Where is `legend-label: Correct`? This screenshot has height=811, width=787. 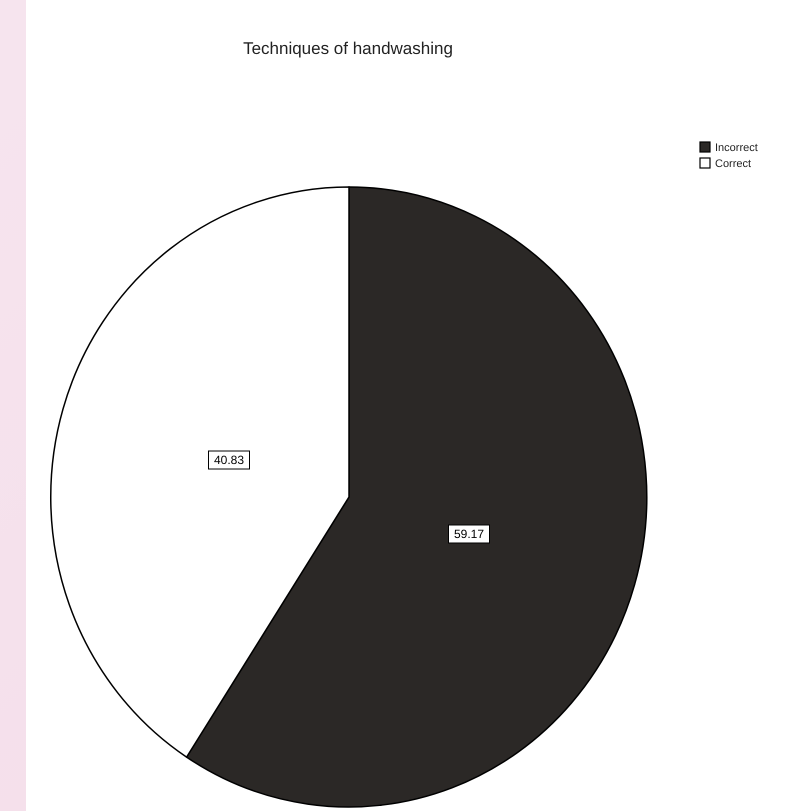
legend-label: Correct is located at coordinates (733, 164).